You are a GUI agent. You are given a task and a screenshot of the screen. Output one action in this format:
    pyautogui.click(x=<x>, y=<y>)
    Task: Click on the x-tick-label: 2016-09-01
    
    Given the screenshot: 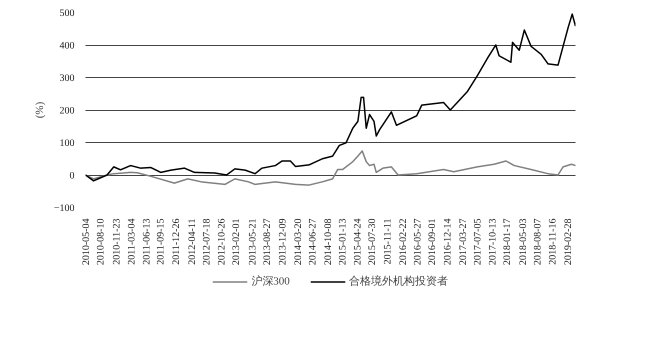 What is the action you would take?
    pyautogui.click(x=432, y=242)
    